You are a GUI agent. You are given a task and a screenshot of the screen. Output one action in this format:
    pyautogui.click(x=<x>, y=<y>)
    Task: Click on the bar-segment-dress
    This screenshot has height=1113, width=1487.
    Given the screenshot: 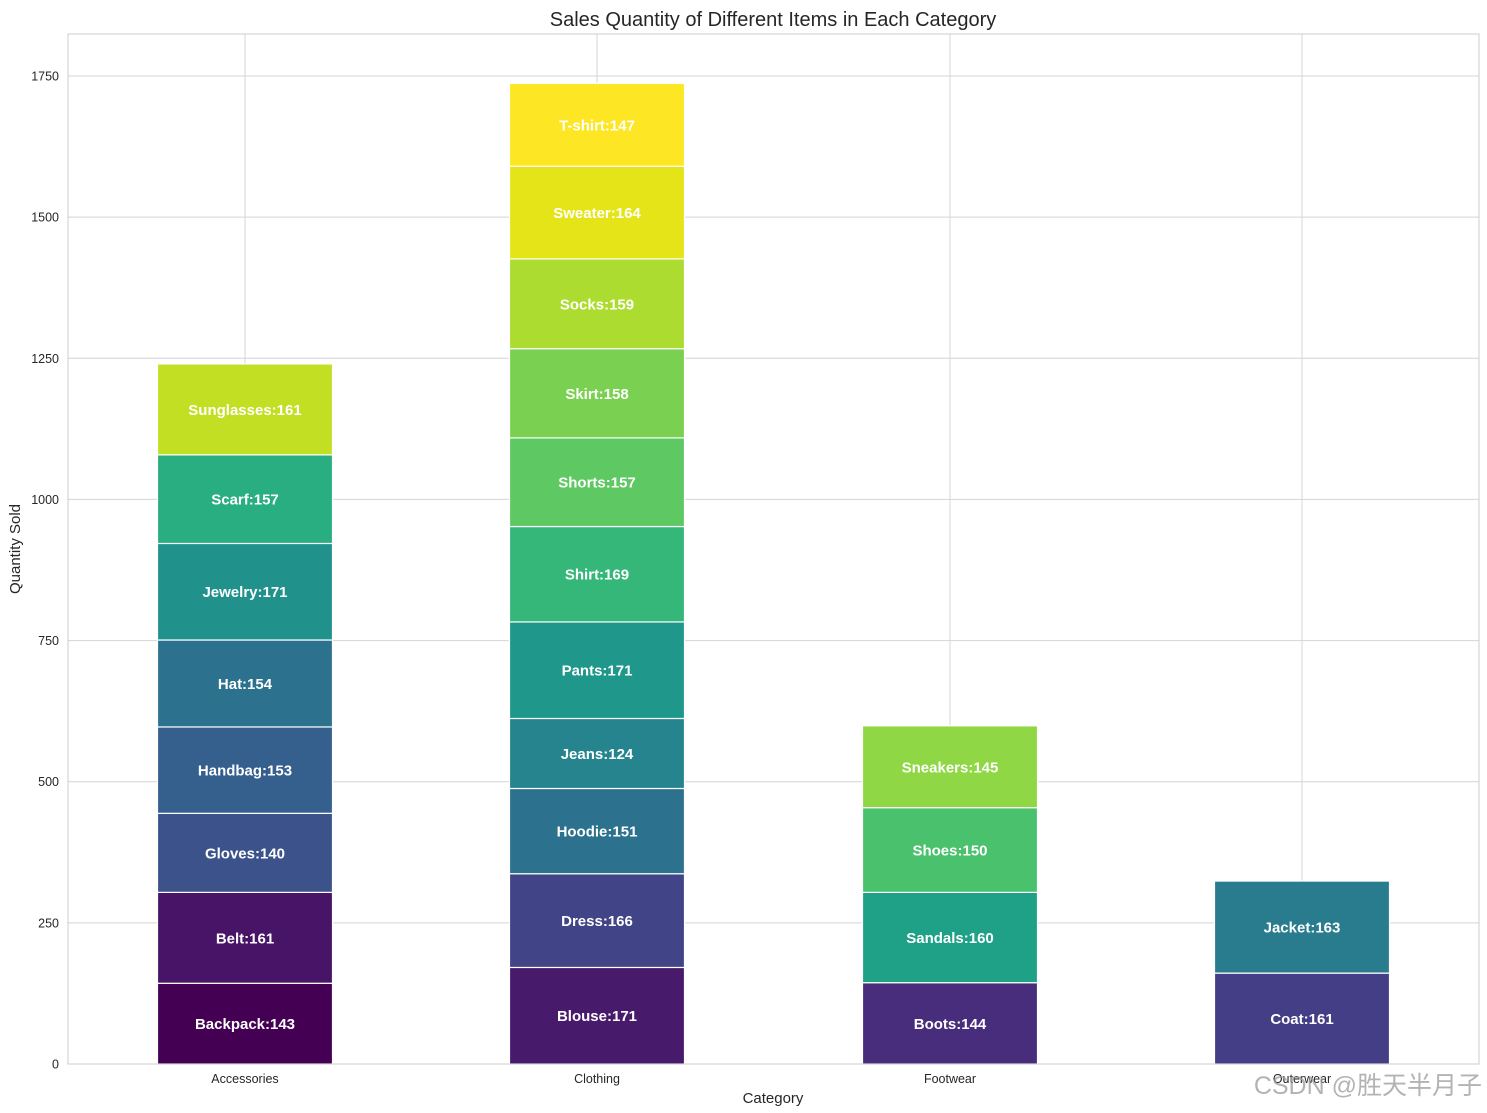 What is the action you would take?
    pyautogui.click(x=597, y=921)
    